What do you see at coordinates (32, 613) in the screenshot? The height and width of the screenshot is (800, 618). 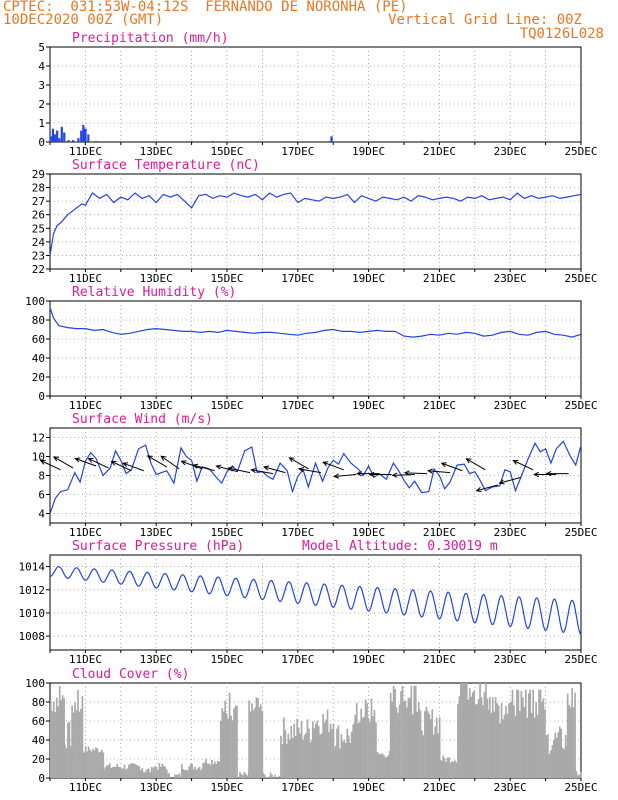 I see `y-tick-label: 1010` at bounding box center [32, 613].